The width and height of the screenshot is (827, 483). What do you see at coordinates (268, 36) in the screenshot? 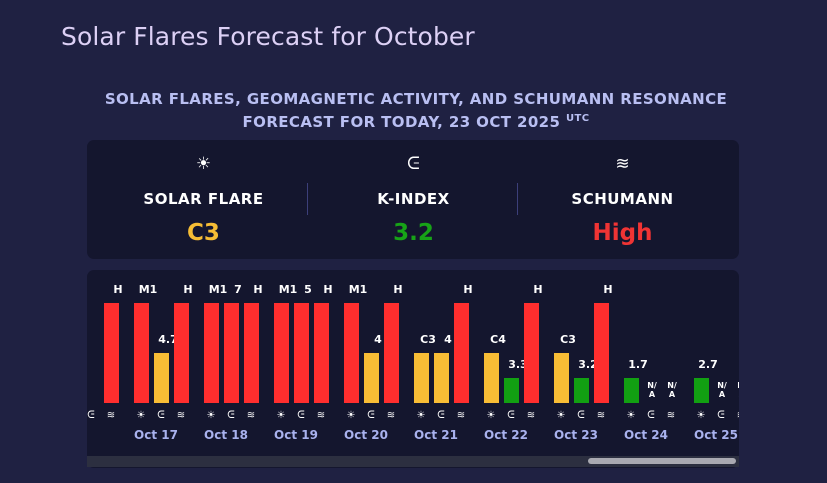
I see `page-title: Solar Flares Forecast for October` at bounding box center [268, 36].